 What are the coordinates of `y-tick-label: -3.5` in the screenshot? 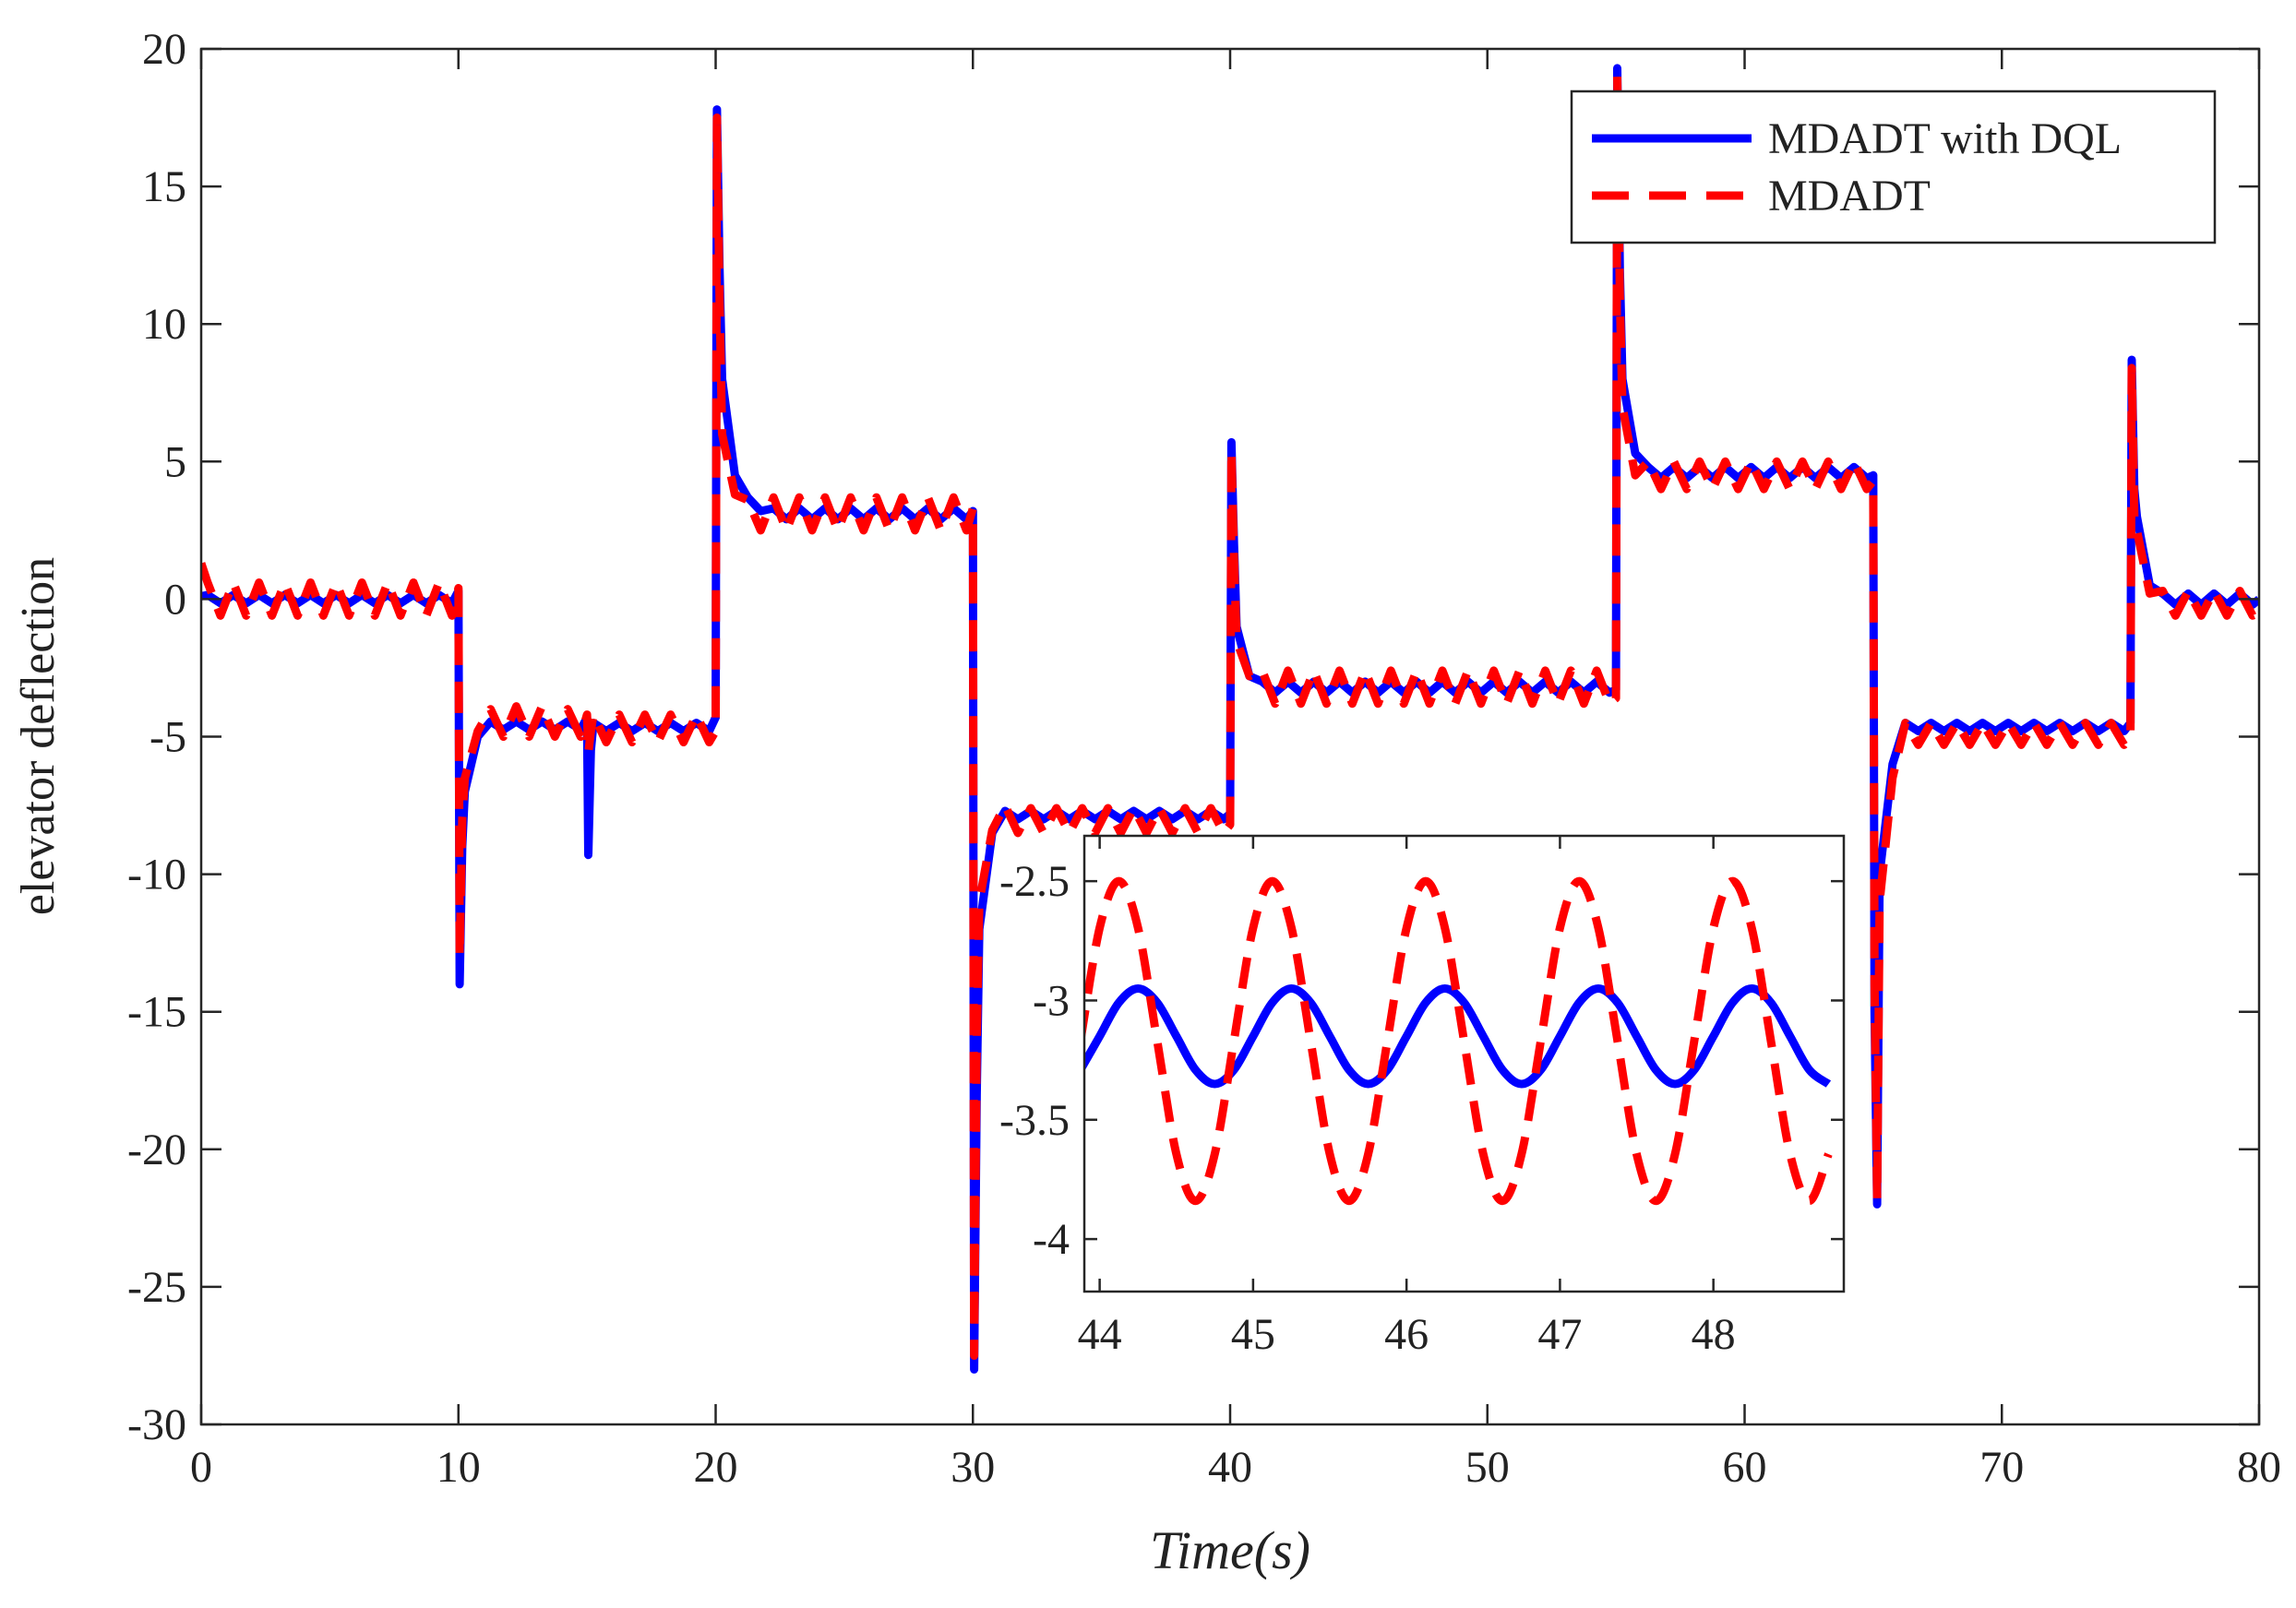 It's located at (1034, 1120).